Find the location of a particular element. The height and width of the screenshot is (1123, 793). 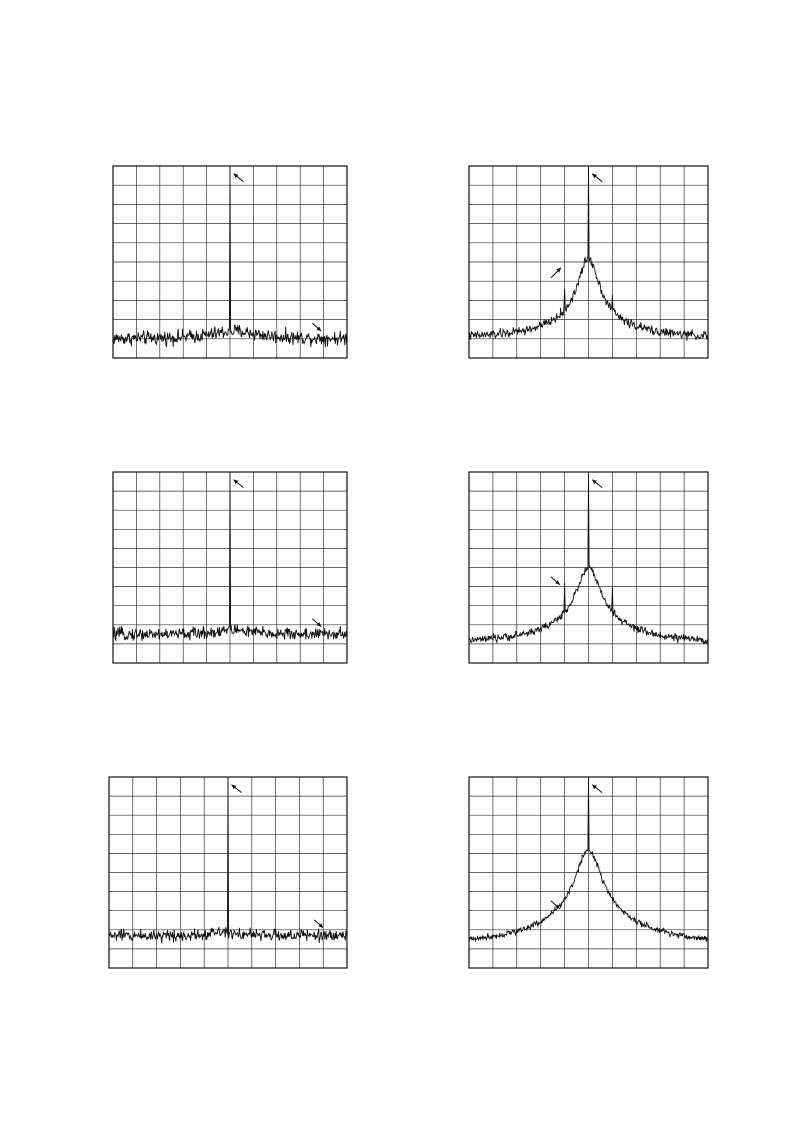

spectrum-panel-middle-right is located at coordinates (588, 567).